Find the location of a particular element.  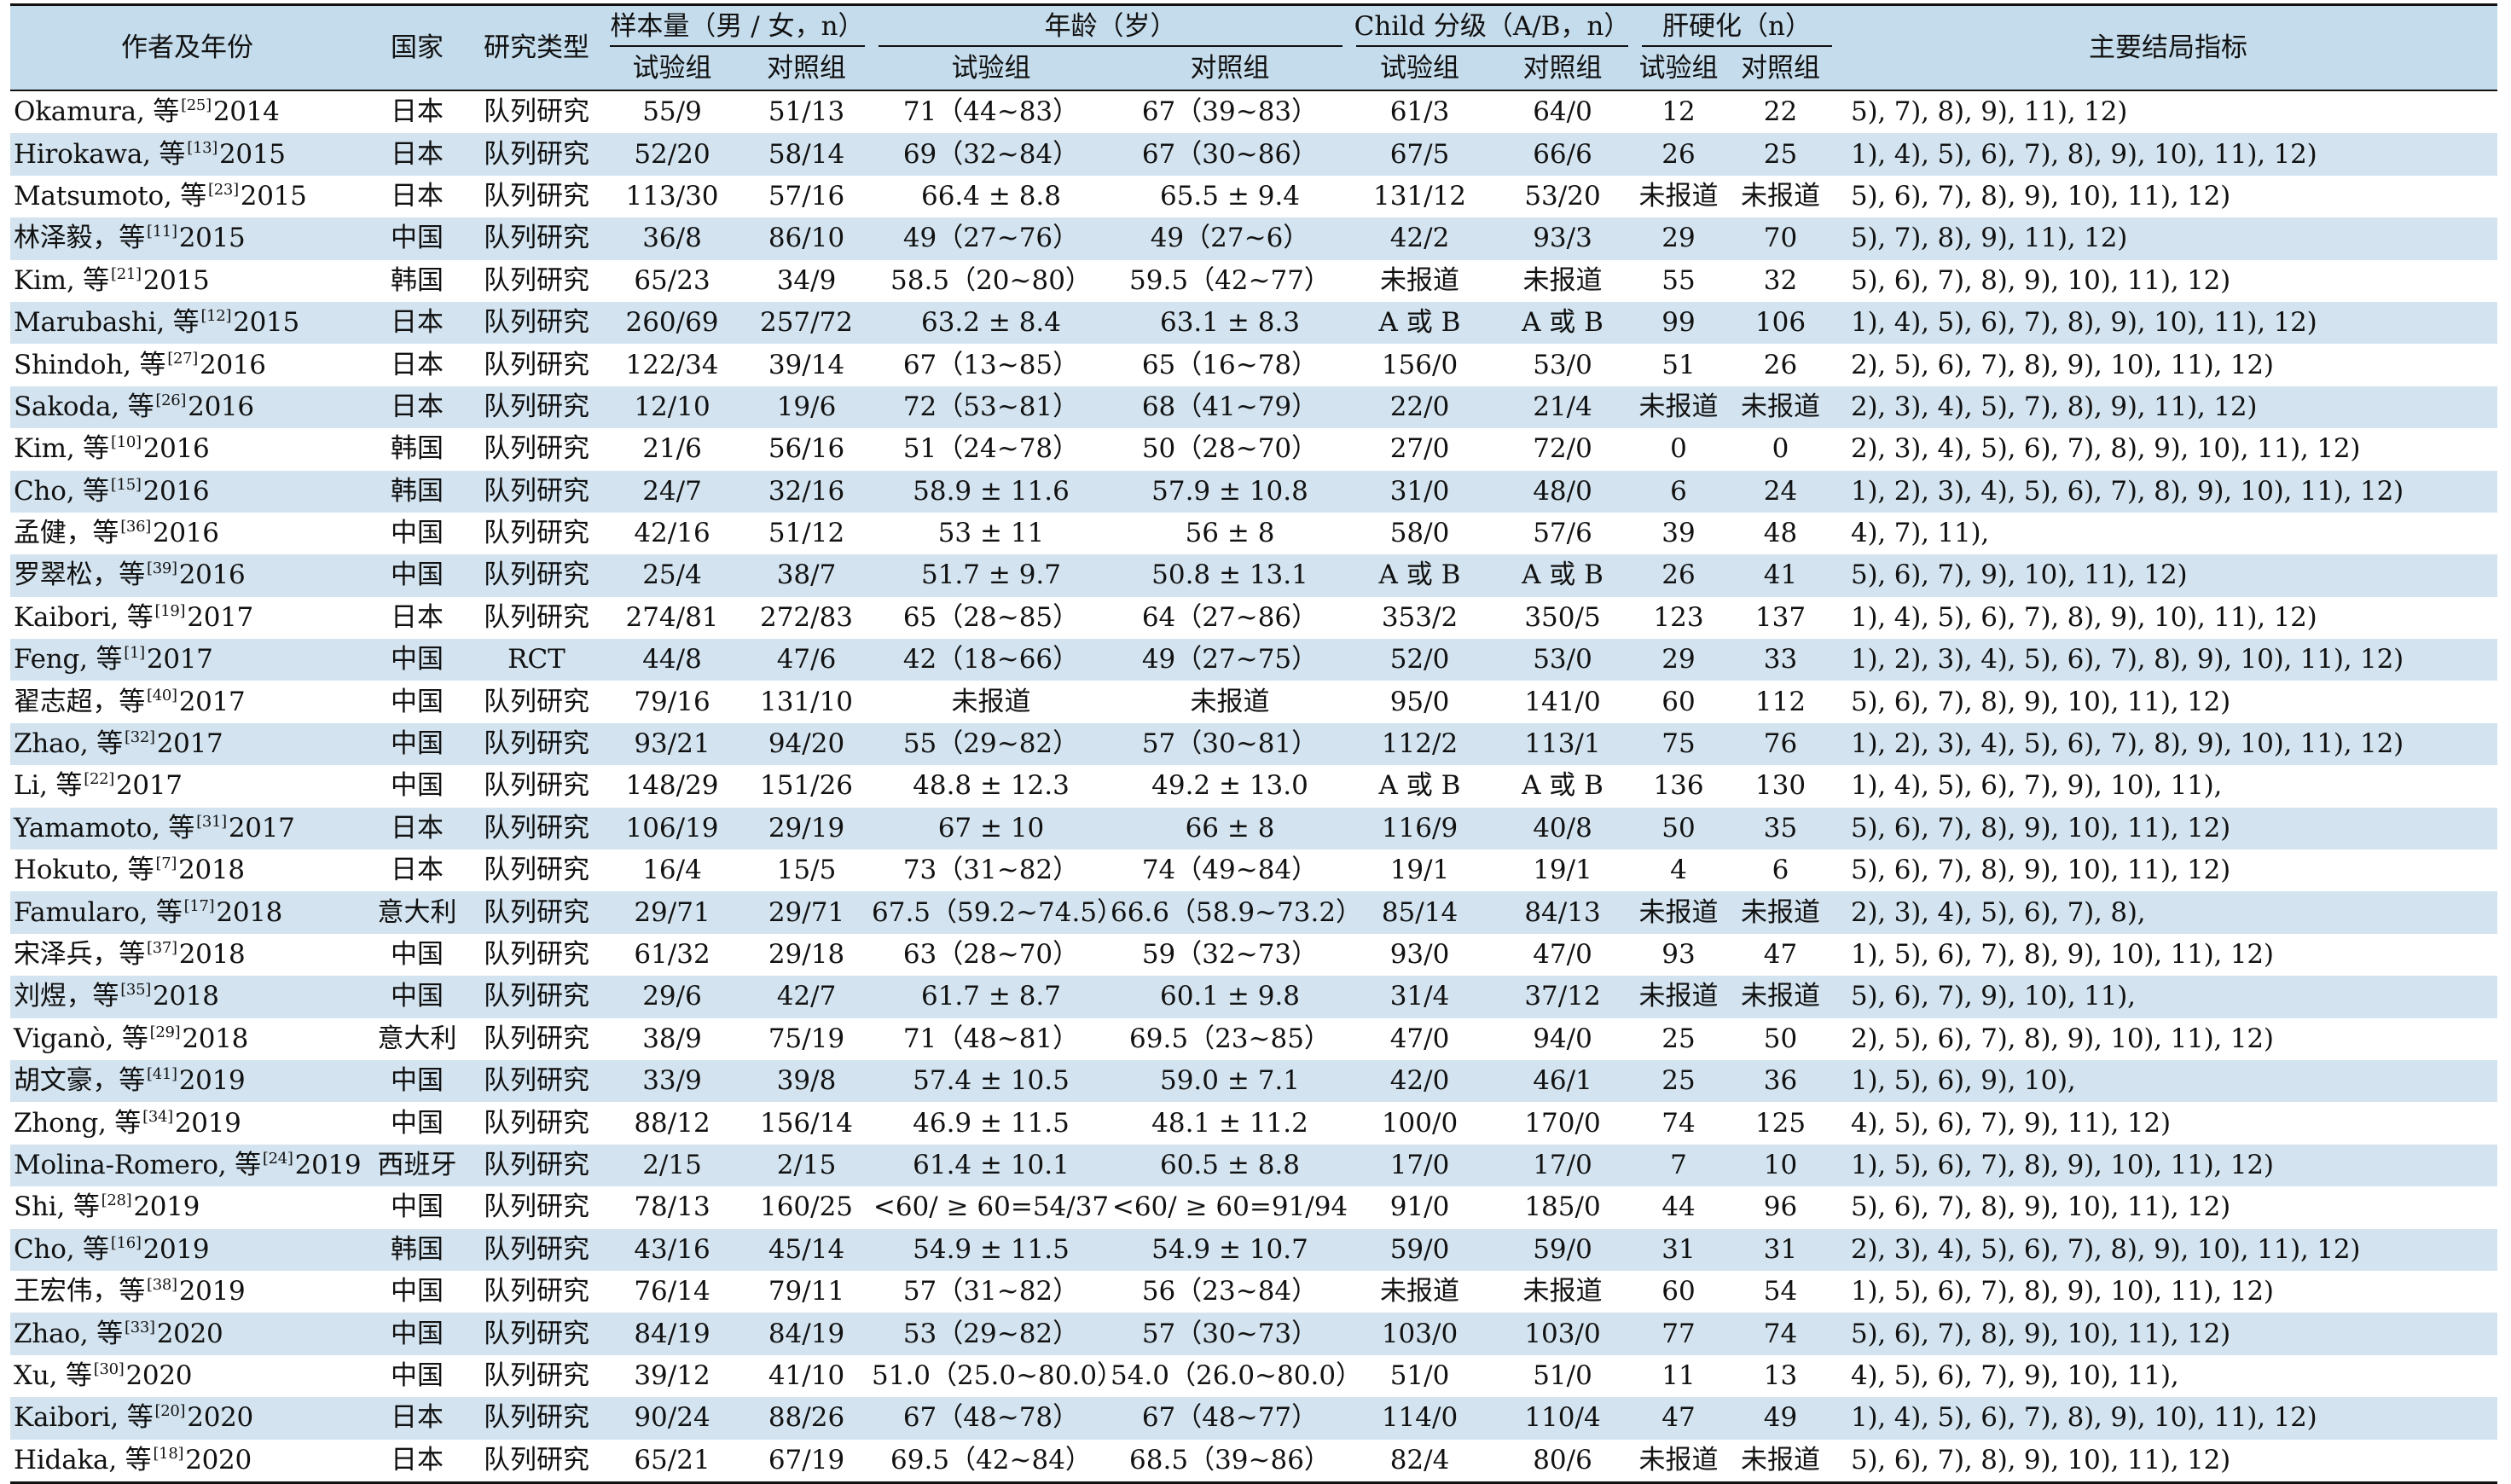

header-child-trial: 试验组 is located at coordinates (1419, 68).